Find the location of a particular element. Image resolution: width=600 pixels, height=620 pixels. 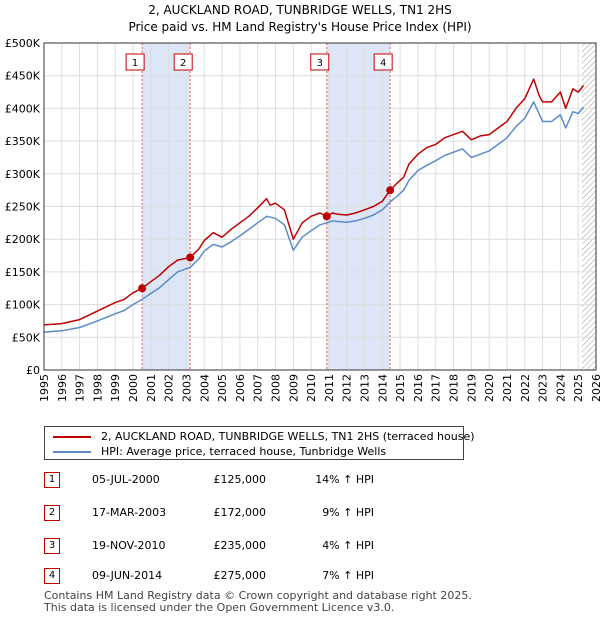

x-tick-label: 2000 is located at coordinates (133, 388).